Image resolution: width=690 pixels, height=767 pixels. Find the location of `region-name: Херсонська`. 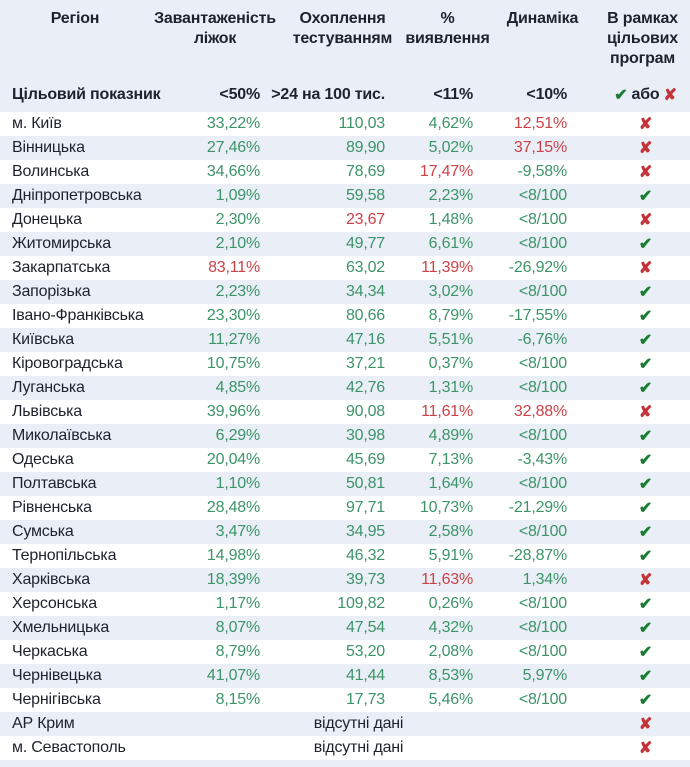

region-name: Херсонська is located at coordinates (54, 603).